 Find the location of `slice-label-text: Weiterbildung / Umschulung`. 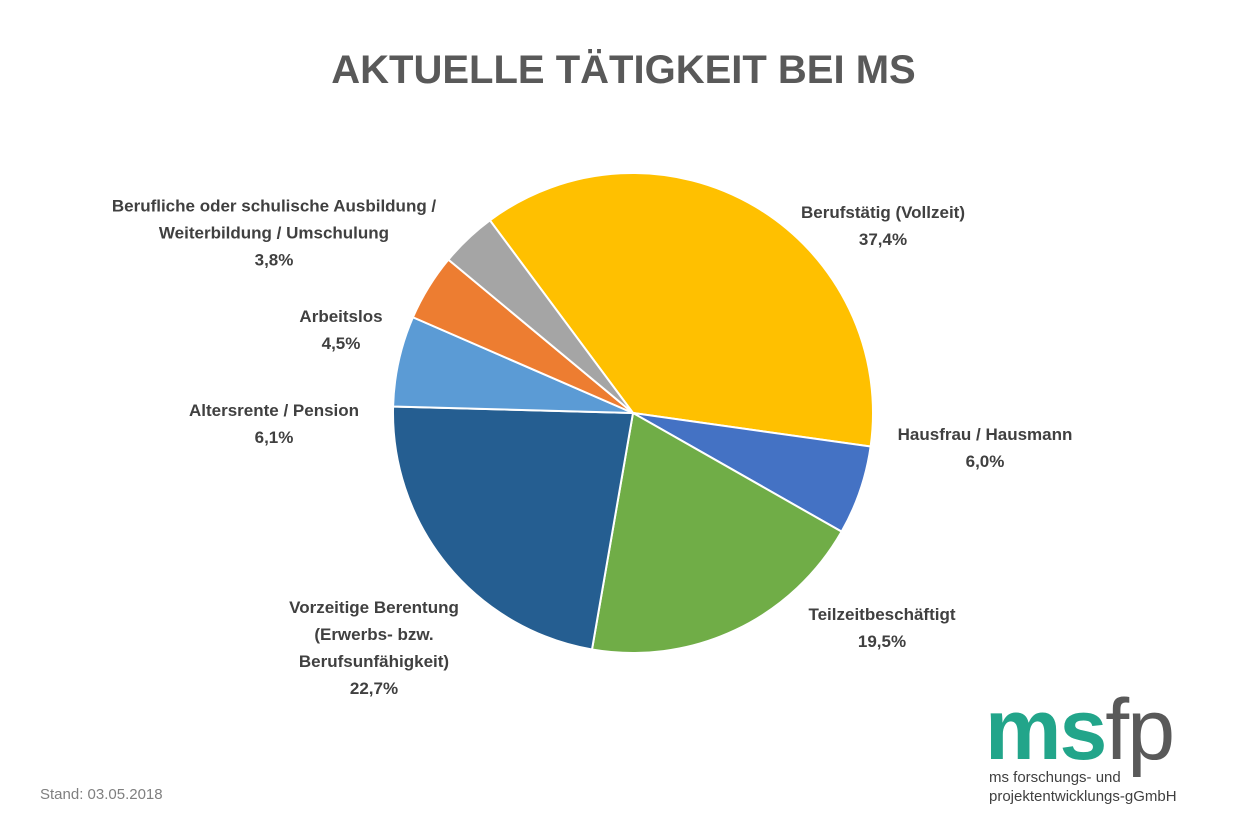

slice-label-text: Weiterbildung / Umschulung is located at coordinates (274, 233).